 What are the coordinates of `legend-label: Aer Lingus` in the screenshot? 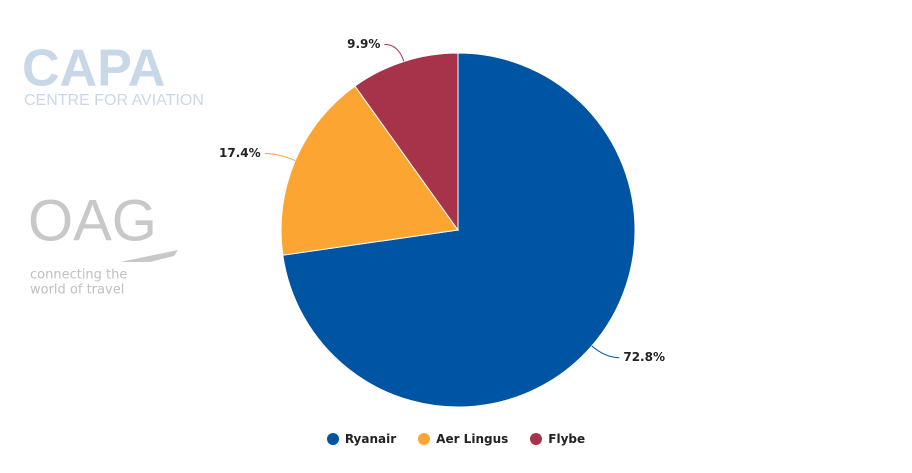 It's located at (472, 439).